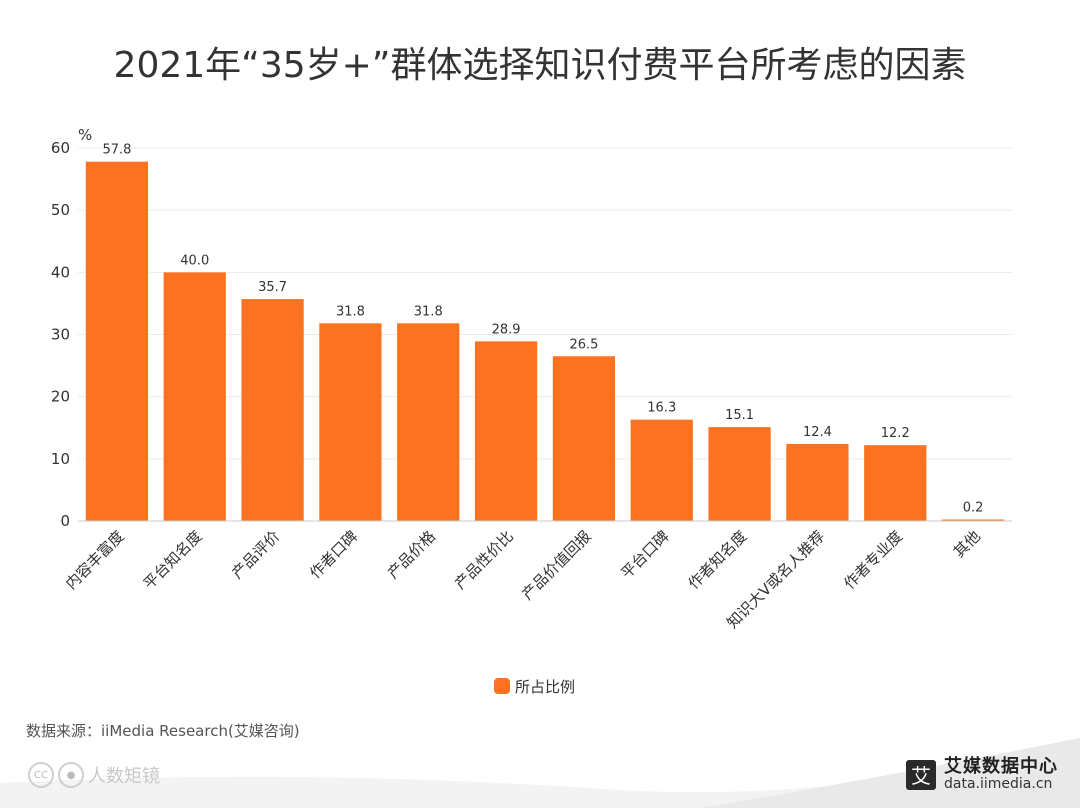 Image resolution: width=1080 pixels, height=808 pixels. Describe the element at coordinates (194, 260) in the screenshot. I see `bar-value-label: 40.0` at that location.